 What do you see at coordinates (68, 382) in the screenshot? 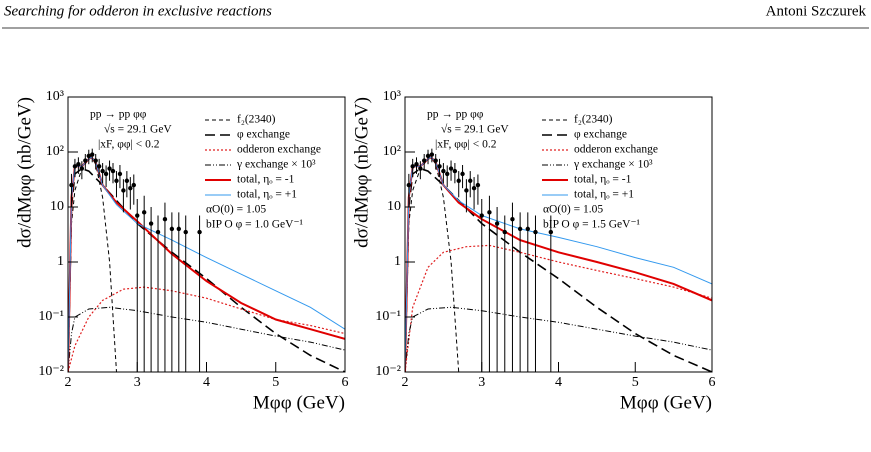
I see `x-tick-label: 2` at bounding box center [68, 382].